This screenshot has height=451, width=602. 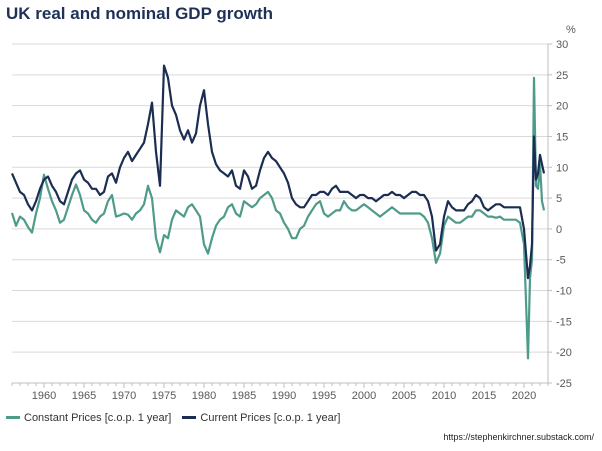 What do you see at coordinates (562, 168) in the screenshot?
I see `y-tick-label: 10` at bounding box center [562, 168].